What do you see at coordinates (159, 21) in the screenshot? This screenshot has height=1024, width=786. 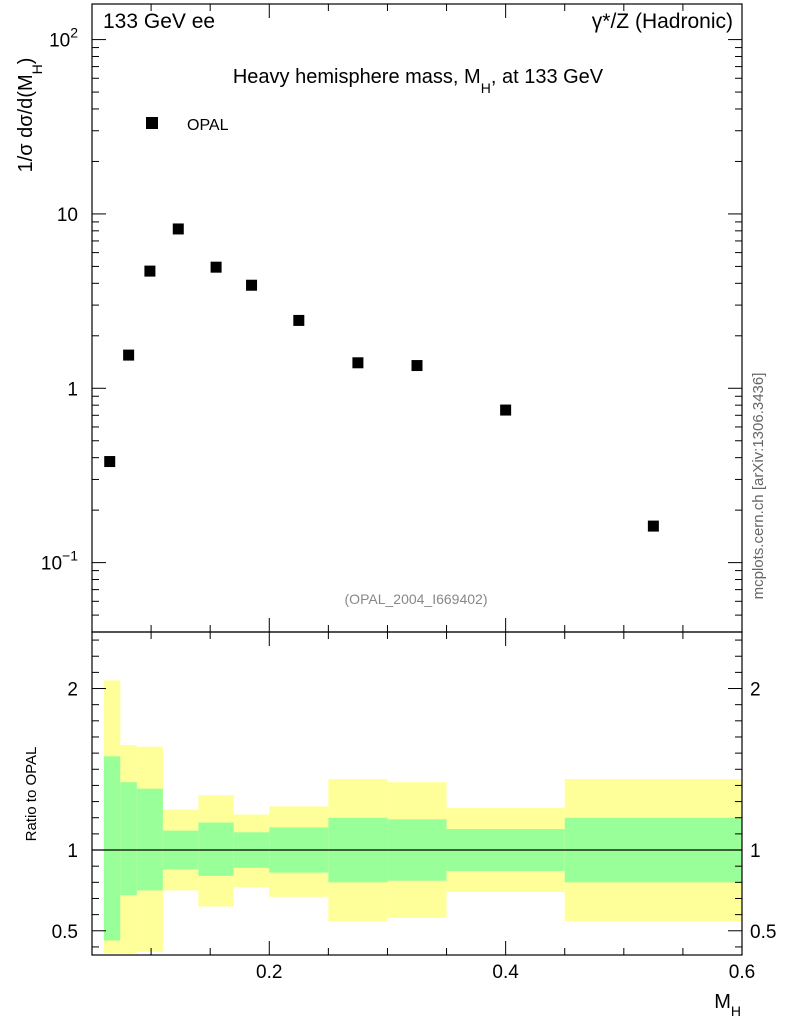 I see `header-left-label: 133 GeV ee` at bounding box center [159, 21].